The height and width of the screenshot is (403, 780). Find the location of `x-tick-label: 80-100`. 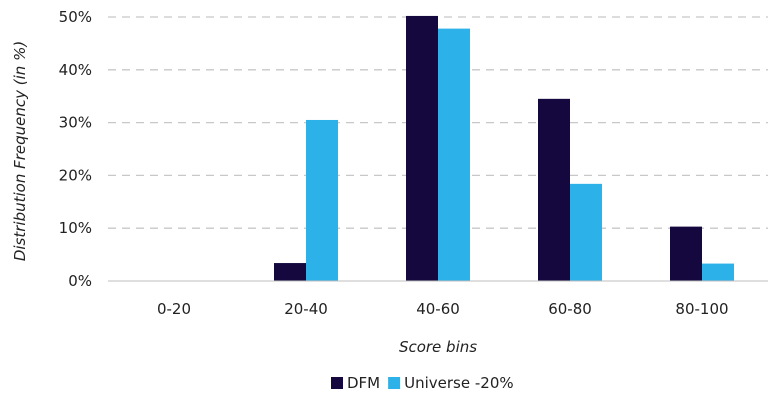

x-tick-label: 80-100 is located at coordinates (701, 309).